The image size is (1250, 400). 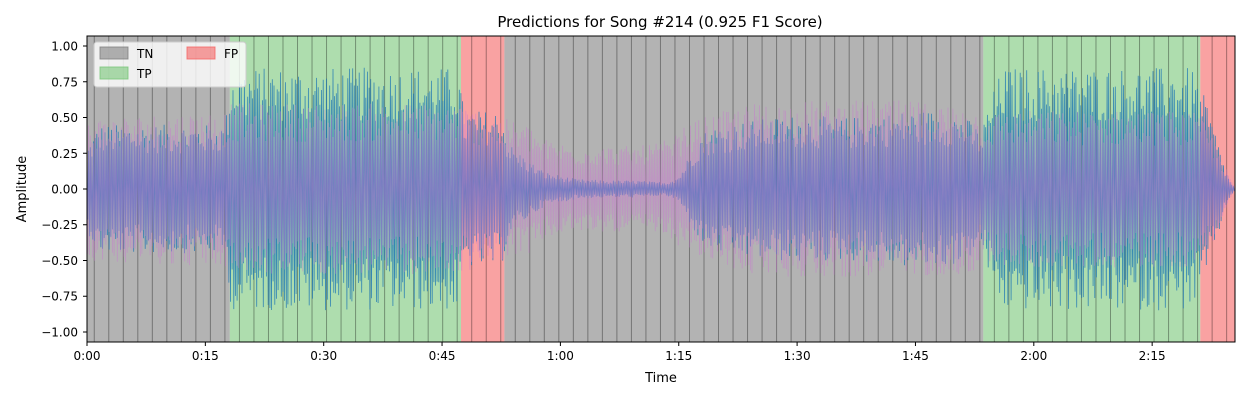 What do you see at coordinates (1152, 356) in the screenshot?
I see `x-tick-label: 2:15` at bounding box center [1152, 356].